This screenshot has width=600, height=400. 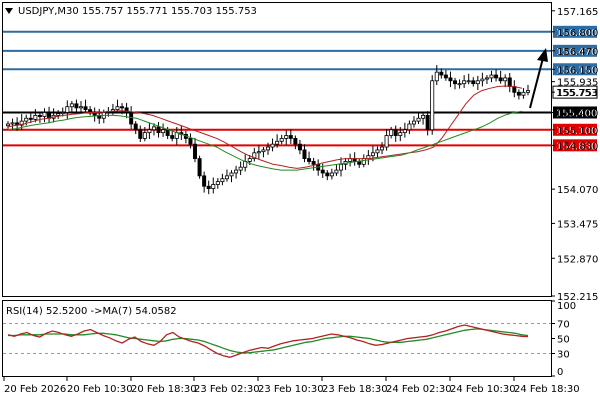 I want to click on rsi-ma-line, so click(x=268, y=341).